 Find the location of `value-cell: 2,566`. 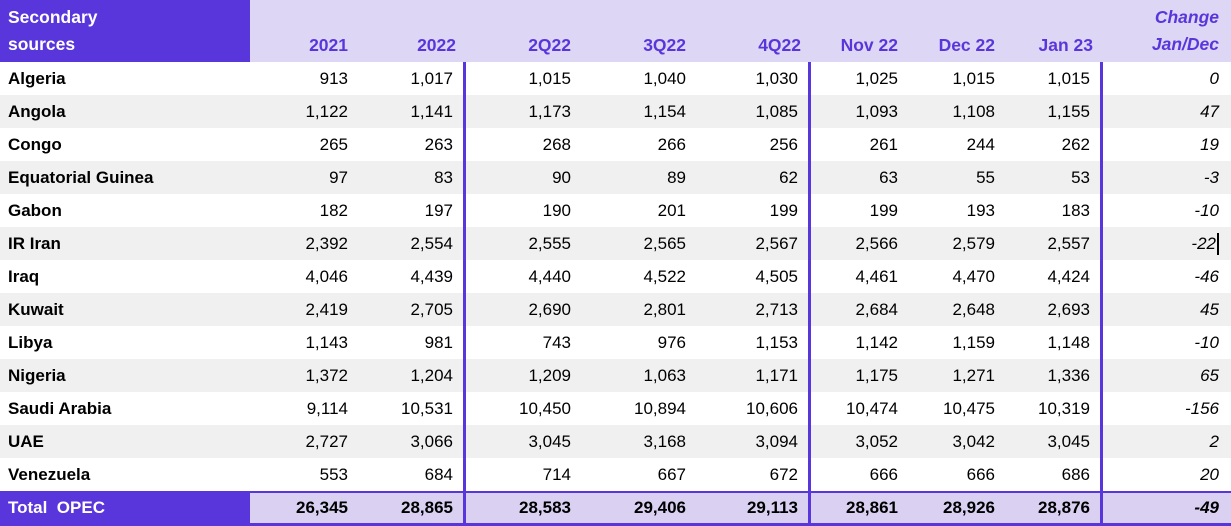

value-cell: 2,566 is located at coordinates (876, 243).